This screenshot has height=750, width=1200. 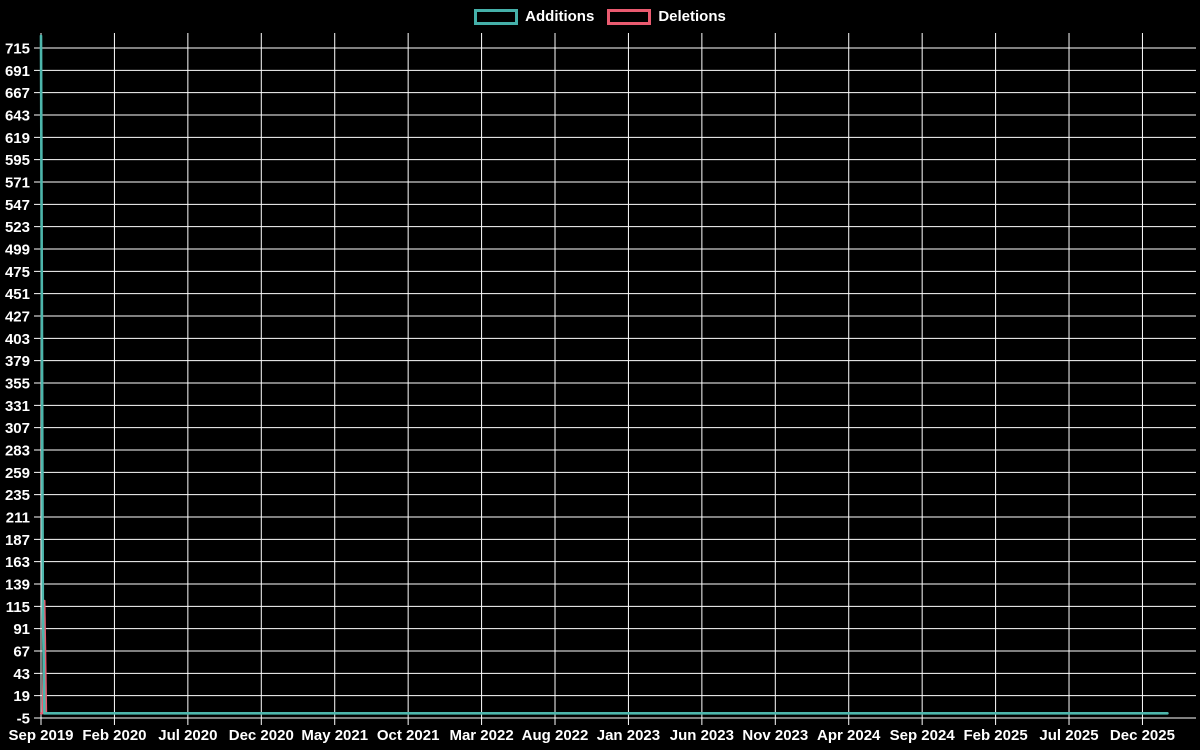 I want to click on y-tick-label: 235, so click(x=17, y=495).